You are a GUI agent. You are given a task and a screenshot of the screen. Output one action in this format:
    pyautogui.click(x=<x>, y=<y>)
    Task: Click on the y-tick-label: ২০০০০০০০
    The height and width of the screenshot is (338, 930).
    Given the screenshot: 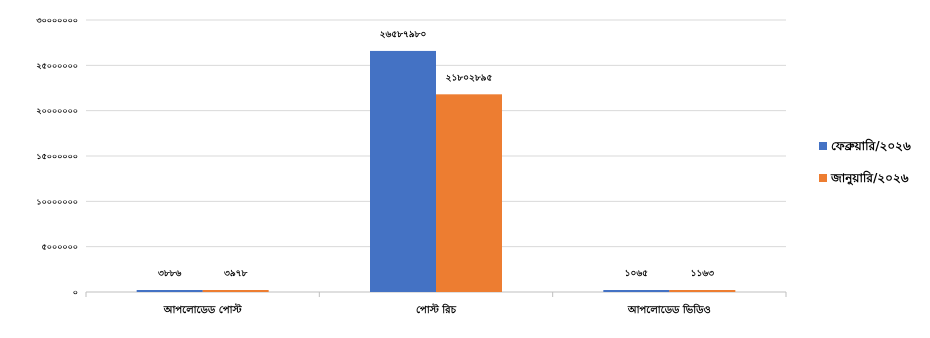 What is the action you would take?
    pyautogui.click(x=57, y=111)
    